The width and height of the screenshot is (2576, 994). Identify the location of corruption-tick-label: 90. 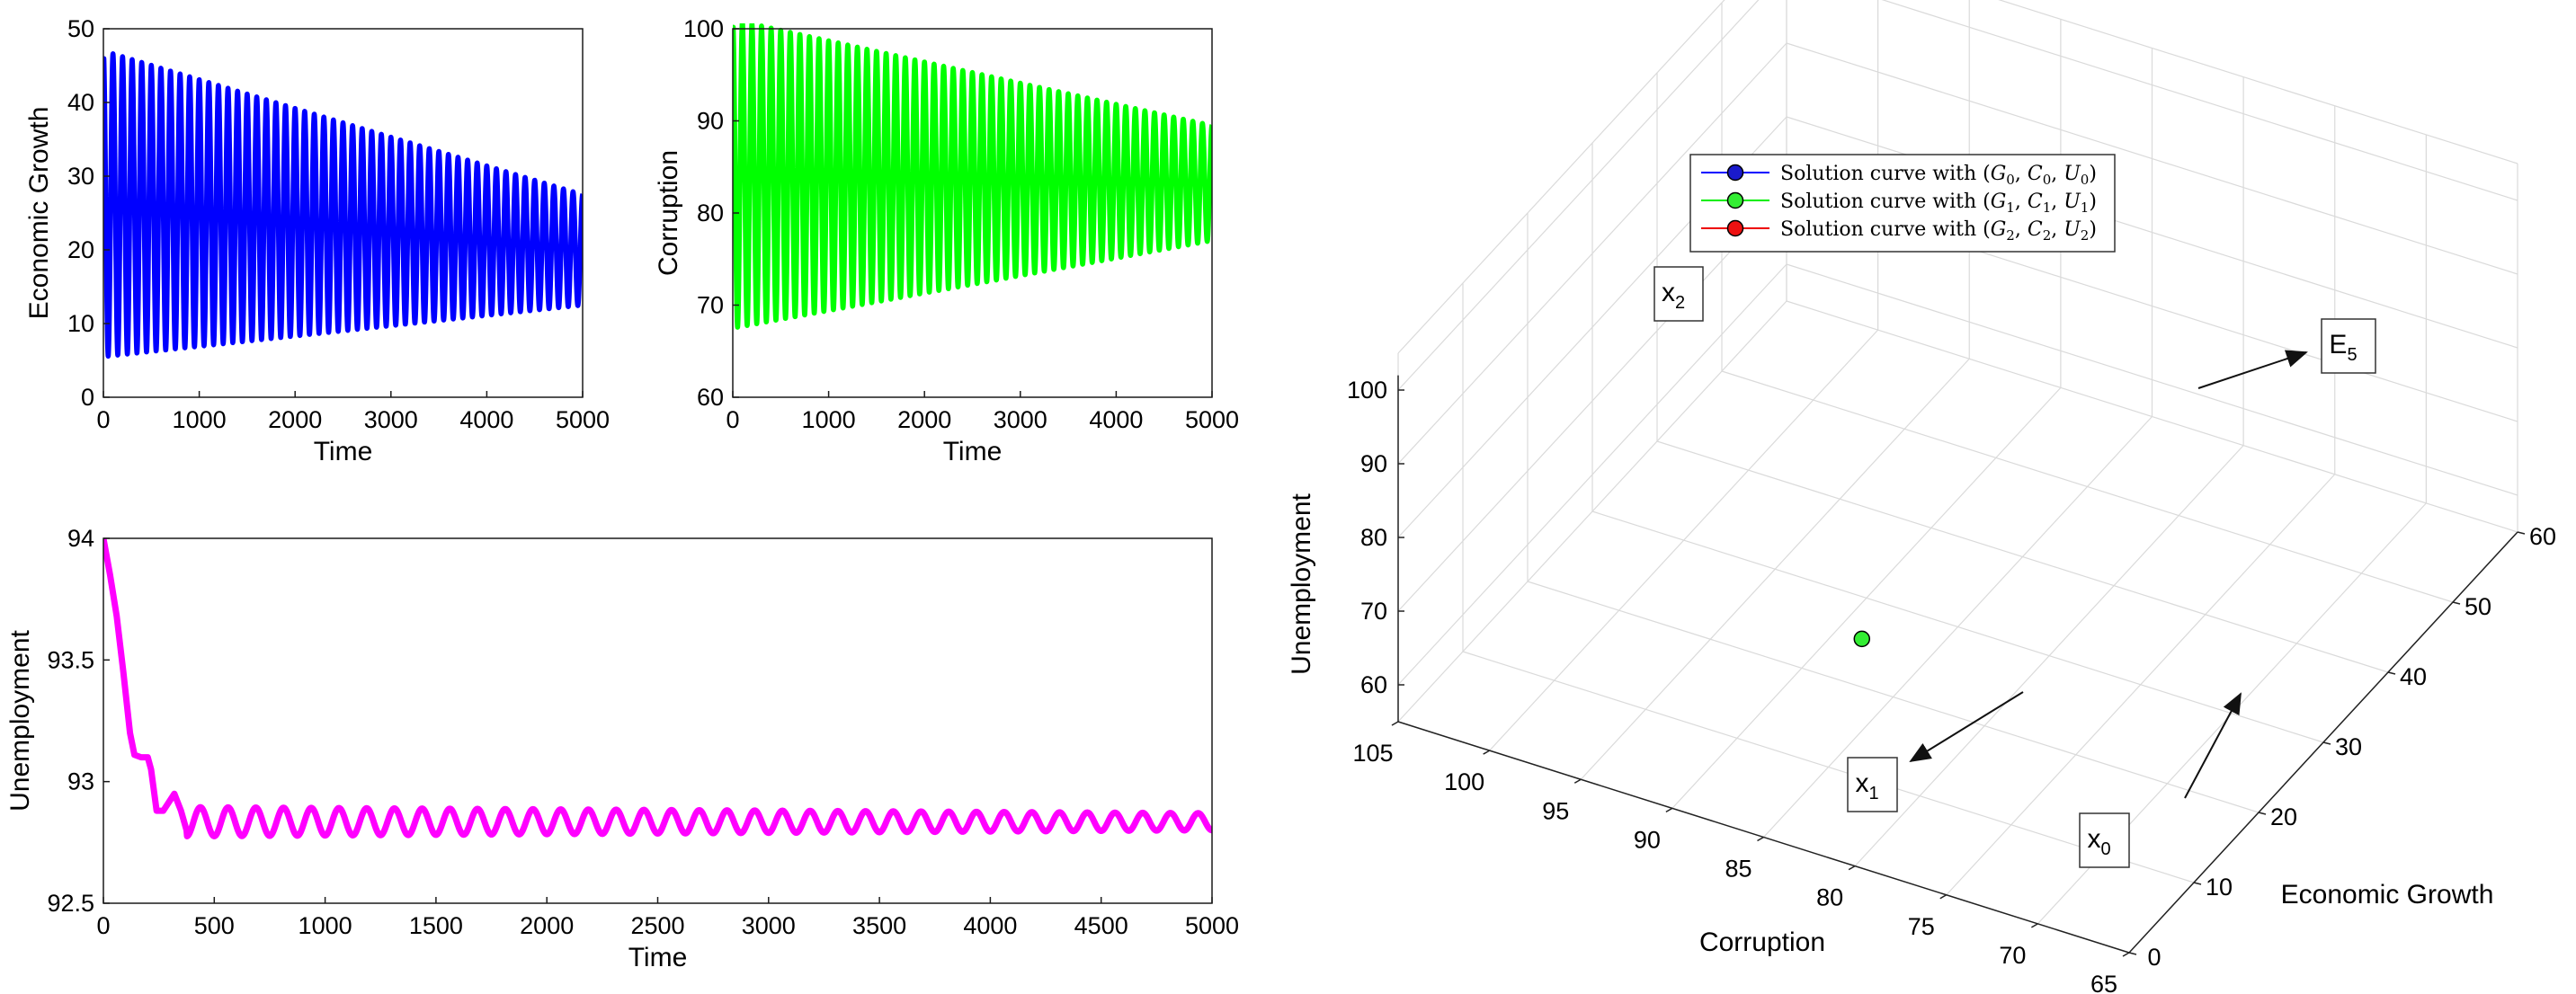
(1648, 840).